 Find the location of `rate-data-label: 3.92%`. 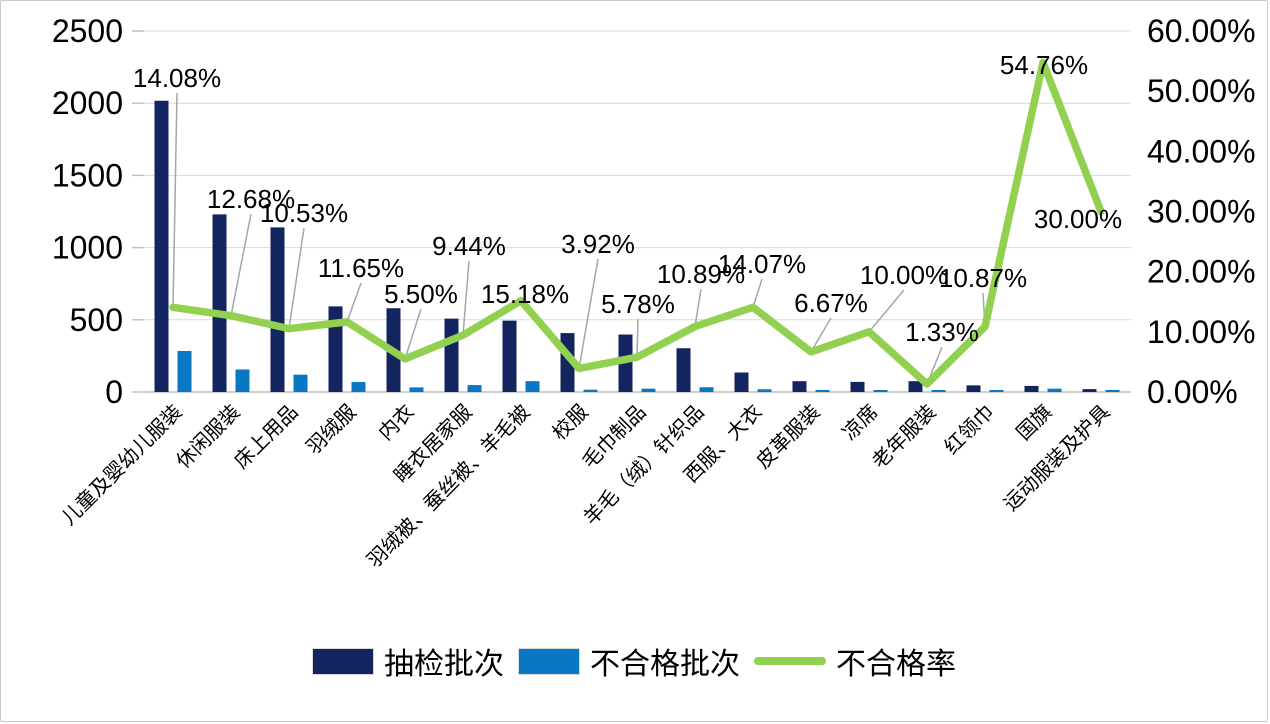

rate-data-label: 3.92% is located at coordinates (598, 244).